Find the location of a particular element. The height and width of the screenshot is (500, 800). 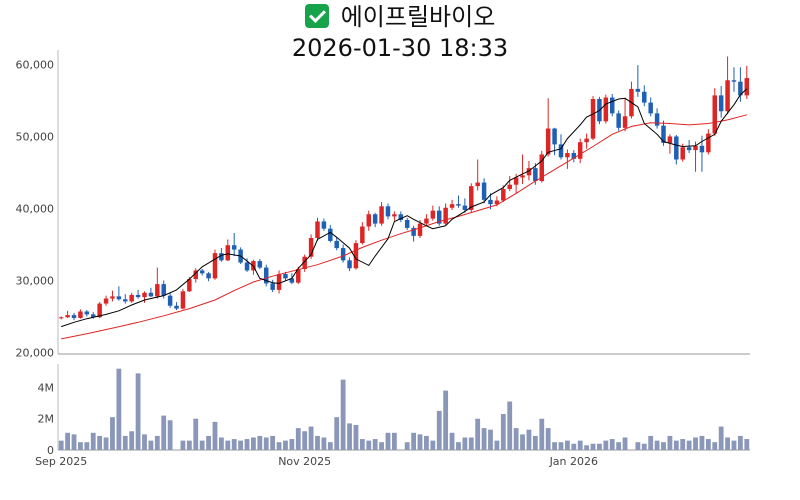

x-tick-label: Sep 2025 is located at coordinates (61, 461).